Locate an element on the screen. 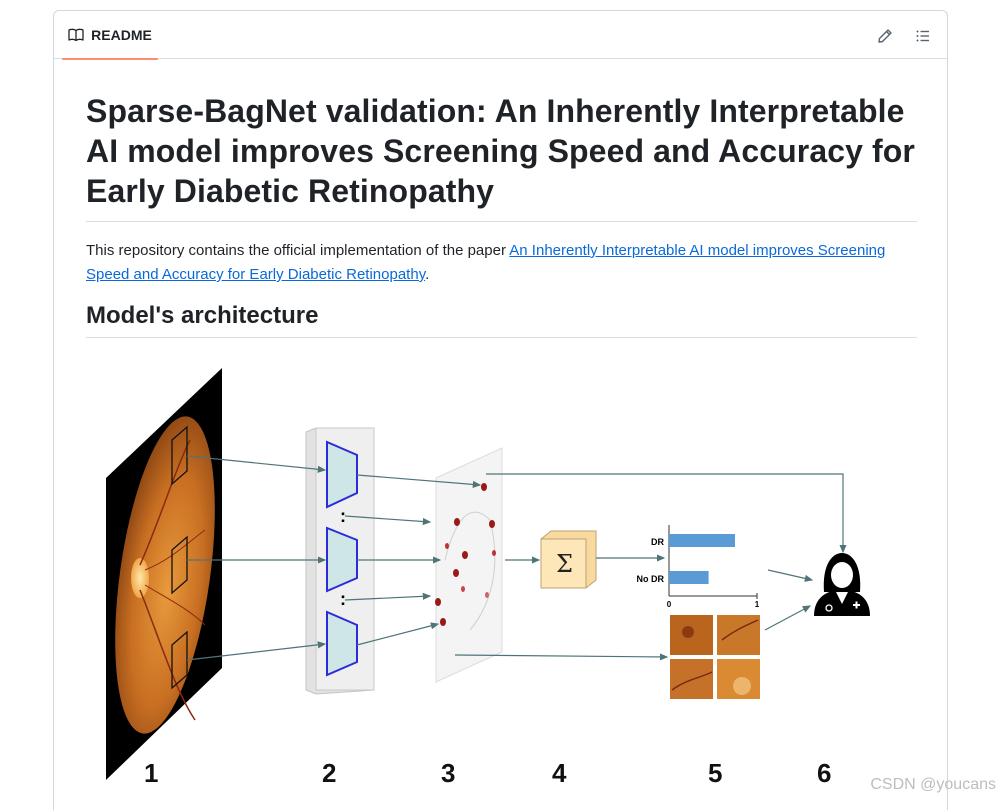 This screenshot has width=1000, height=810. bar-no-dr is located at coordinates (689, 577).